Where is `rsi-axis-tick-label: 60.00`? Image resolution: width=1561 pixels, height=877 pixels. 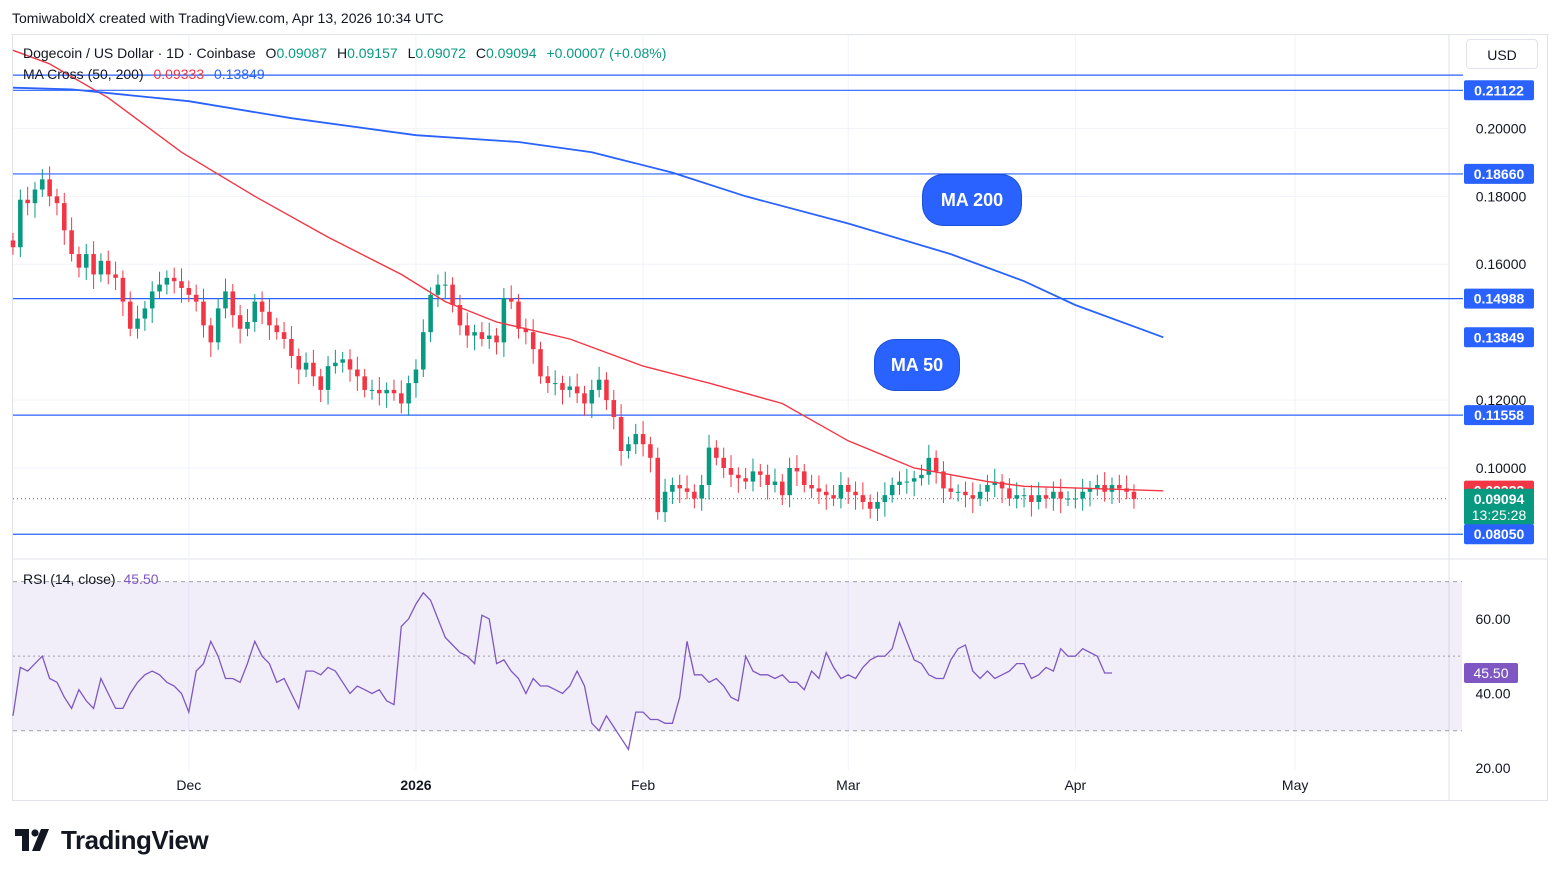 rsi-axis-tick-label: 60.00 is located at coordinates (1492, 619).